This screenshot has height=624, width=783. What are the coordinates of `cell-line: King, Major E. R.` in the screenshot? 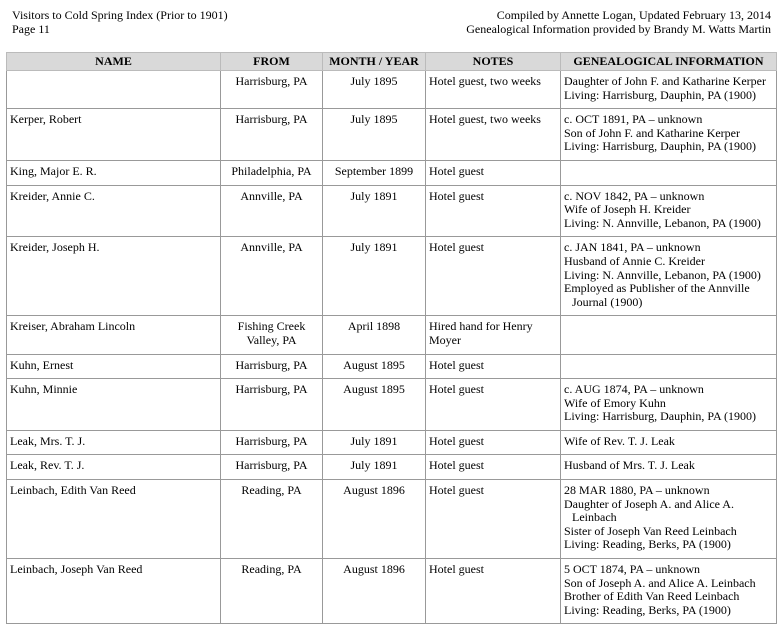 It's located at (53, 170).